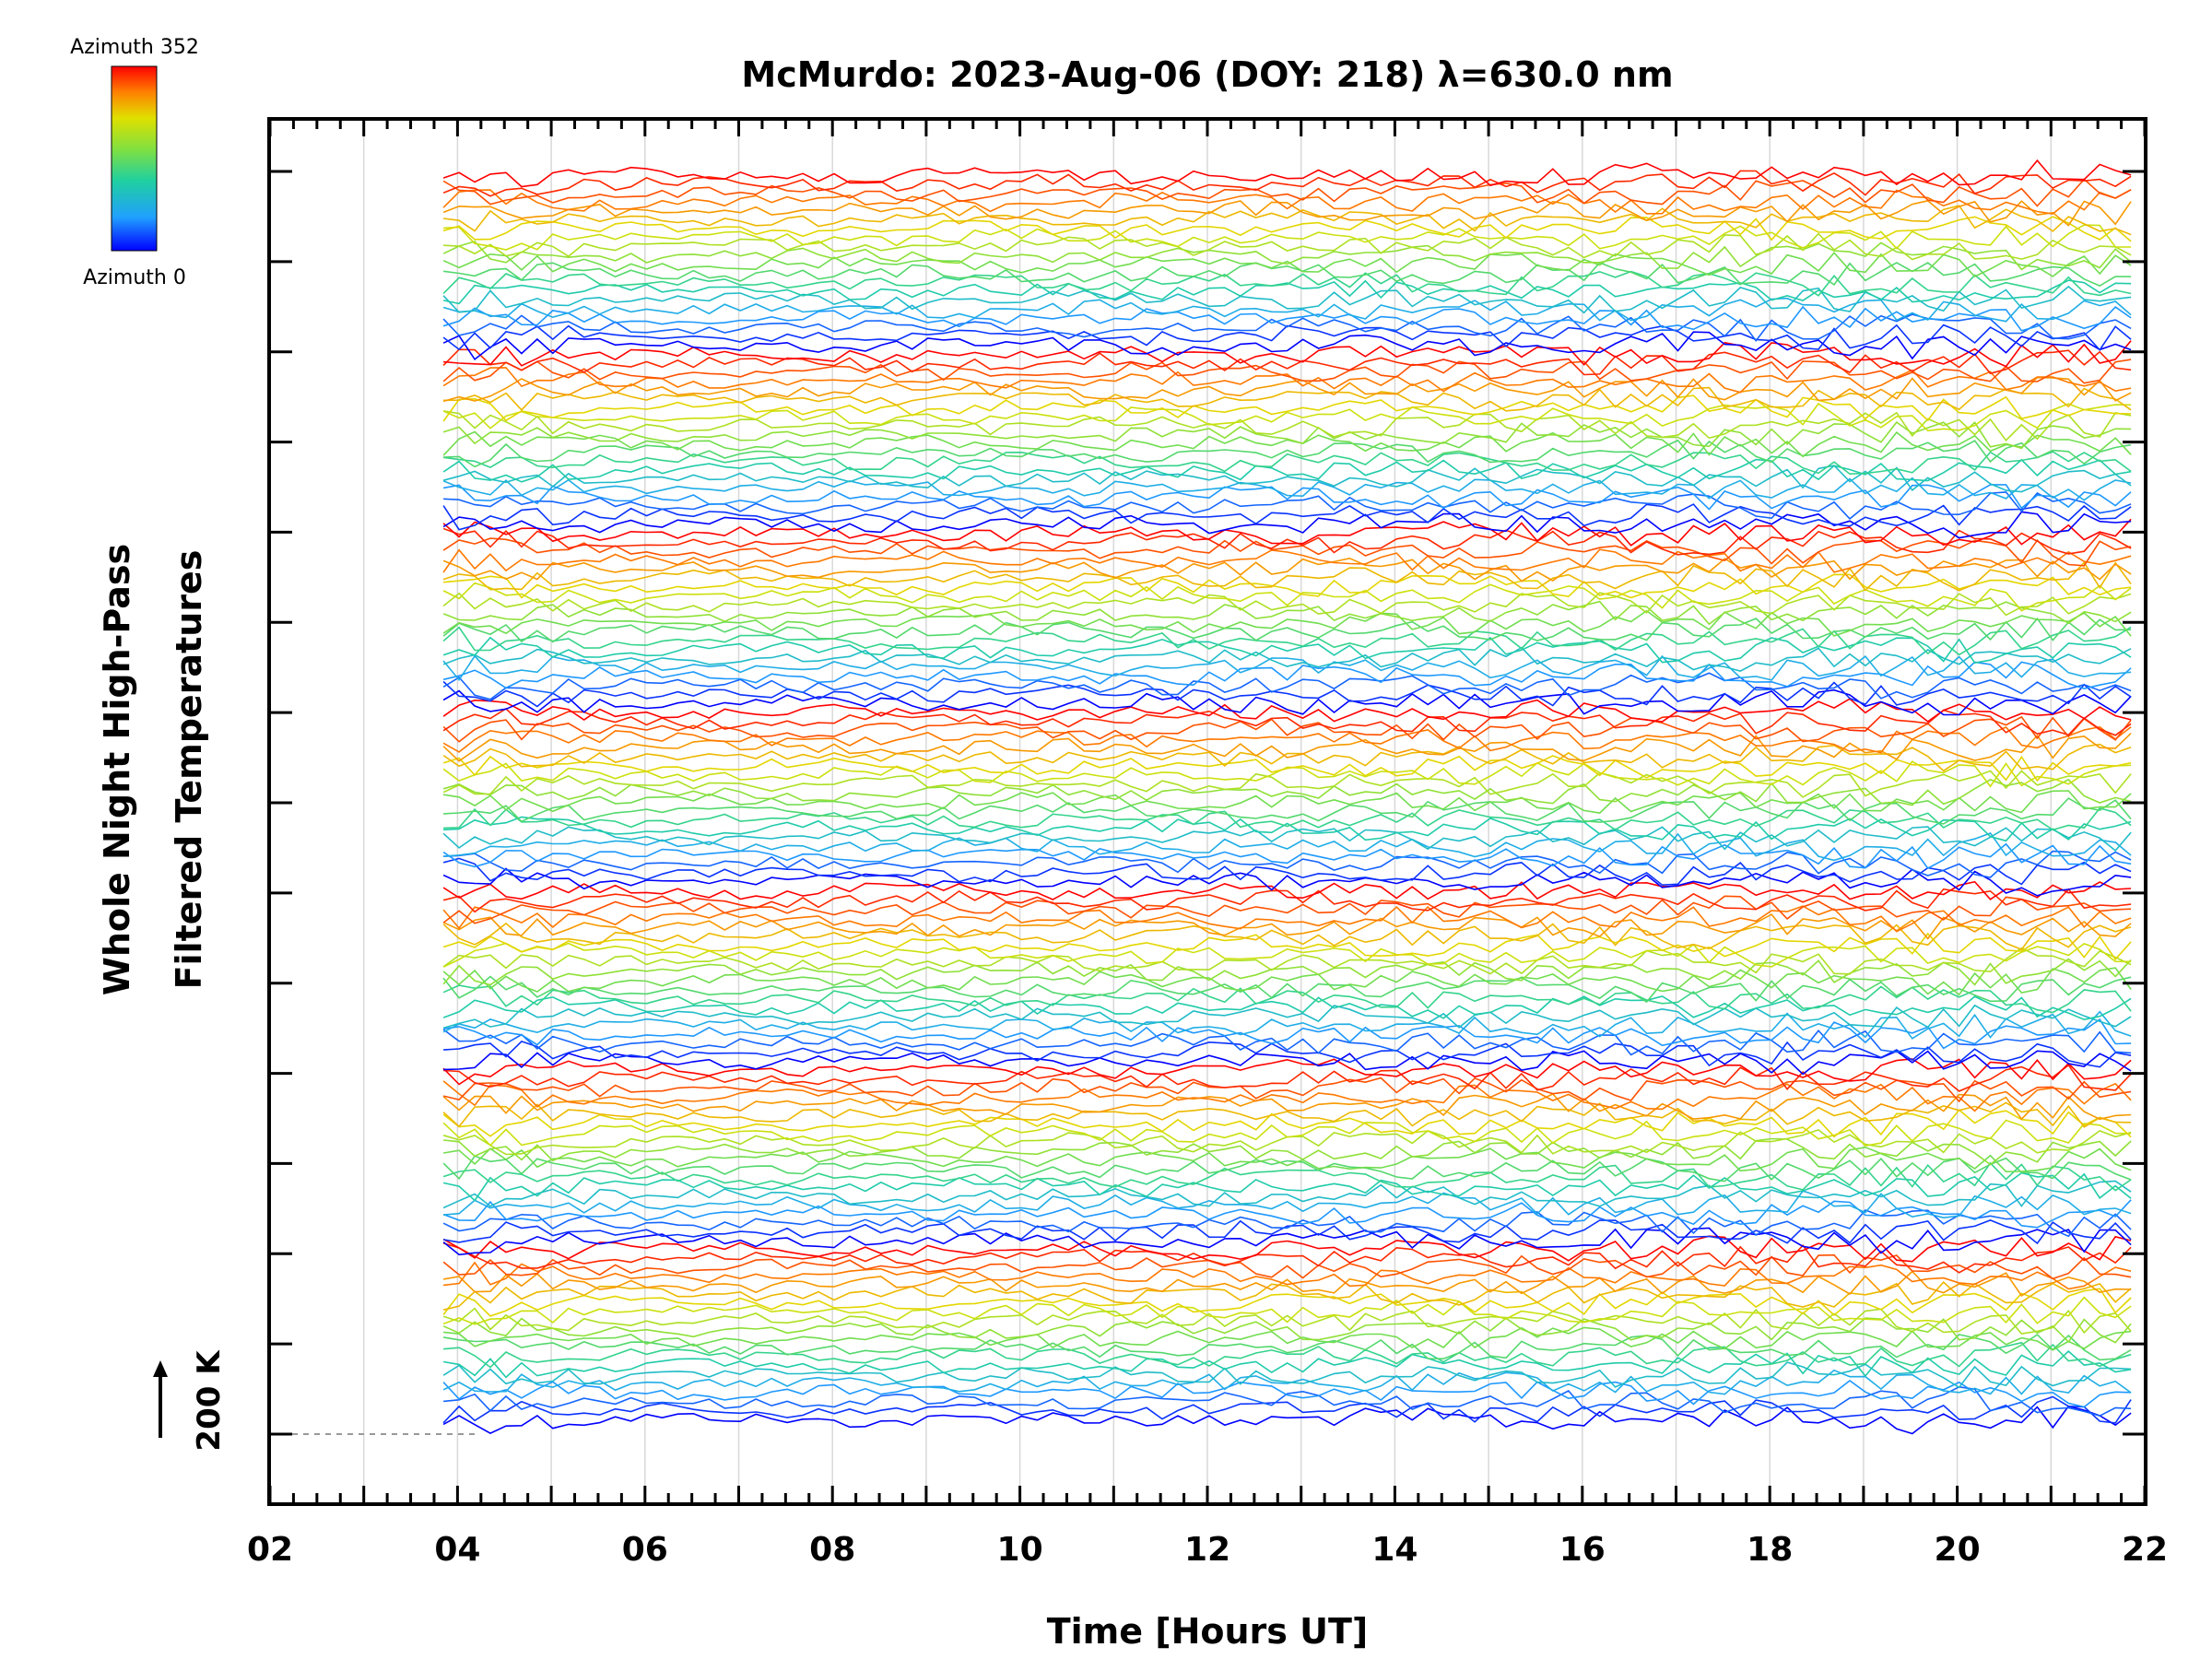 This screenshot has height=1659, width=2212. I want to click on azimuth-colorbar, so click(134, 158).